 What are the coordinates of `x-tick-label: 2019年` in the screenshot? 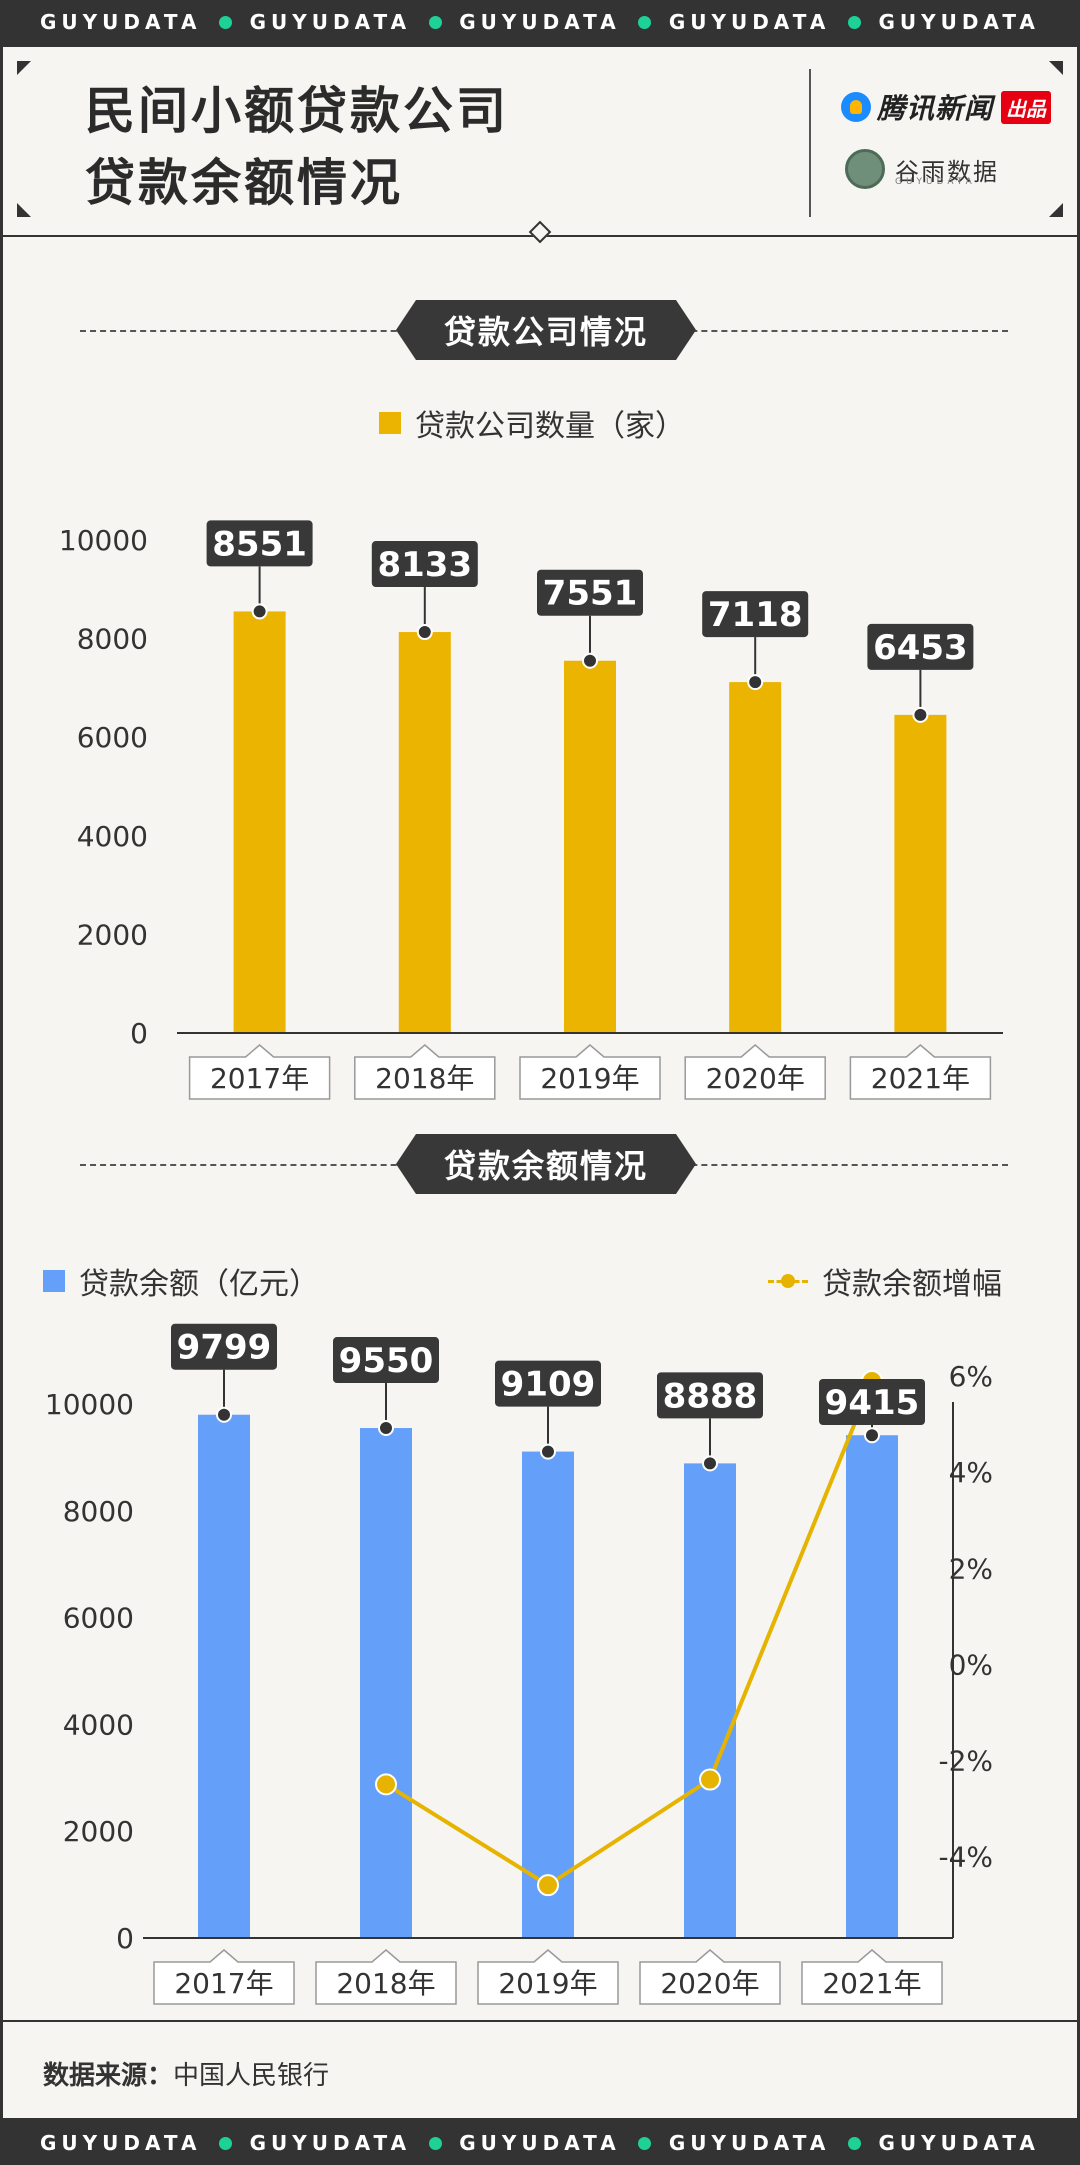 It's located at (547, 1983).